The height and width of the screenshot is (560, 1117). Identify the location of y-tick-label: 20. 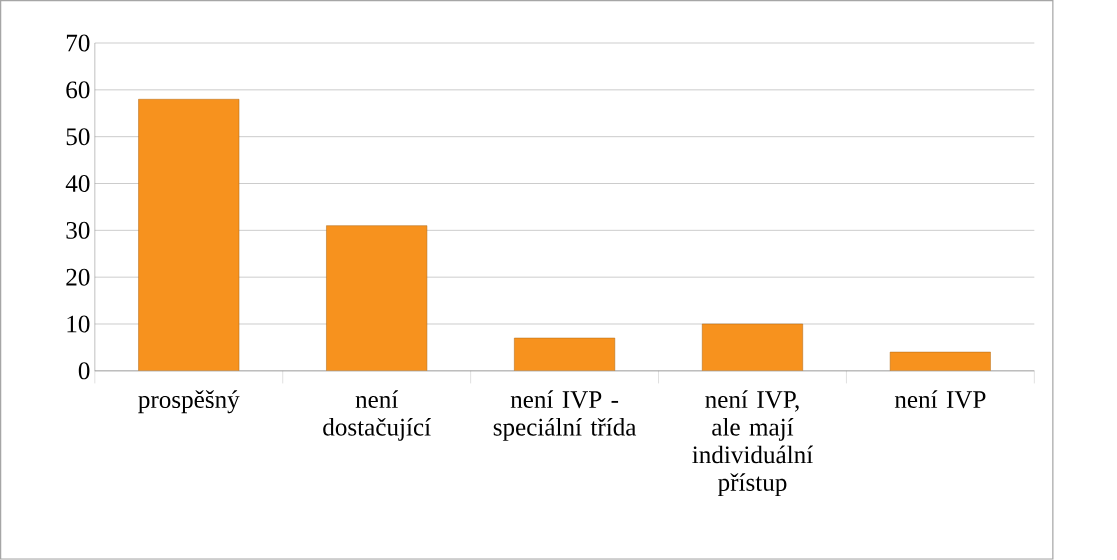
(78, 277).